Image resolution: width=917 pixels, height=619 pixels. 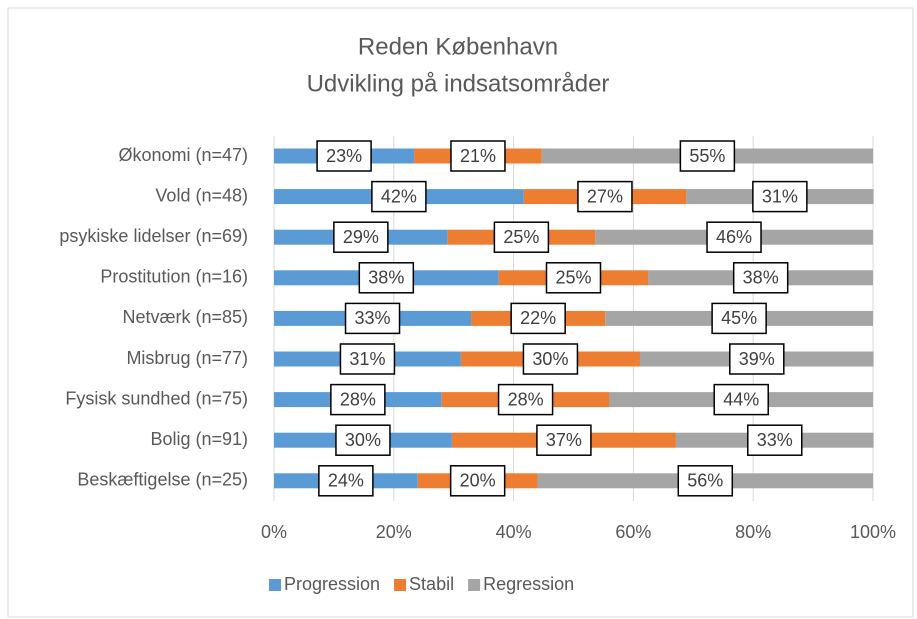 I want to click on x-tick-label: 20%, so click(x=394, y=532).